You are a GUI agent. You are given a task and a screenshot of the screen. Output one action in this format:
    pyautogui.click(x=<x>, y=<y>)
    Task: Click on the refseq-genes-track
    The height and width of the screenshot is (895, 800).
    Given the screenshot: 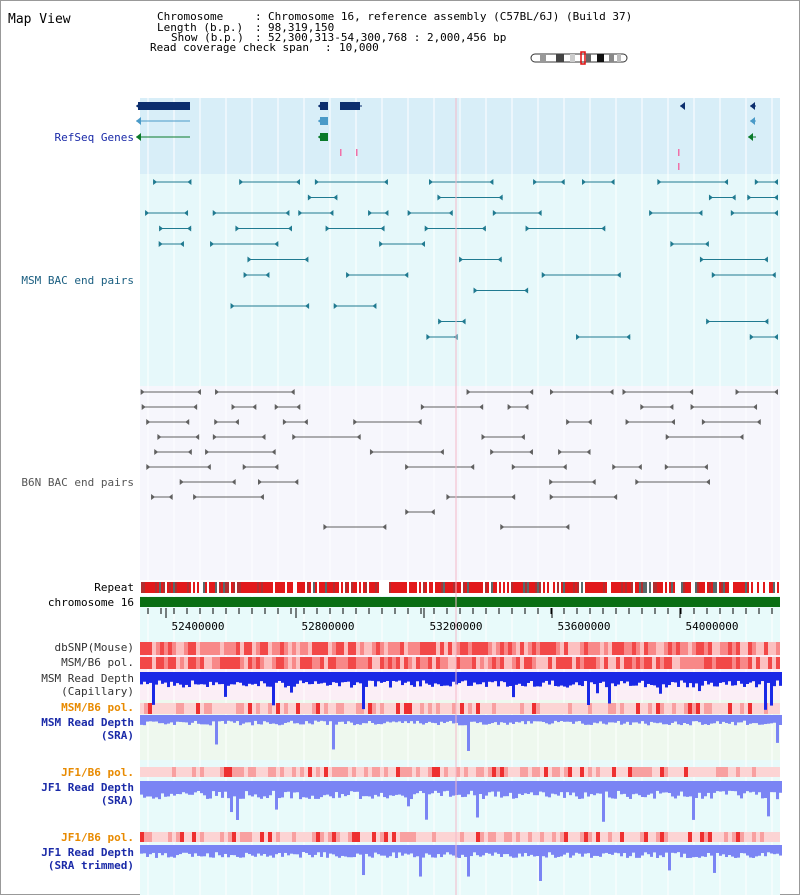 What is the action you would take?
    pyautogui.click(x=446, y=136)
    